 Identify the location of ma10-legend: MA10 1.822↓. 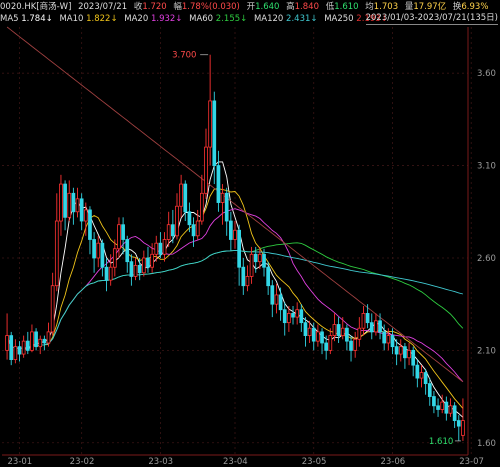
(88, 19).